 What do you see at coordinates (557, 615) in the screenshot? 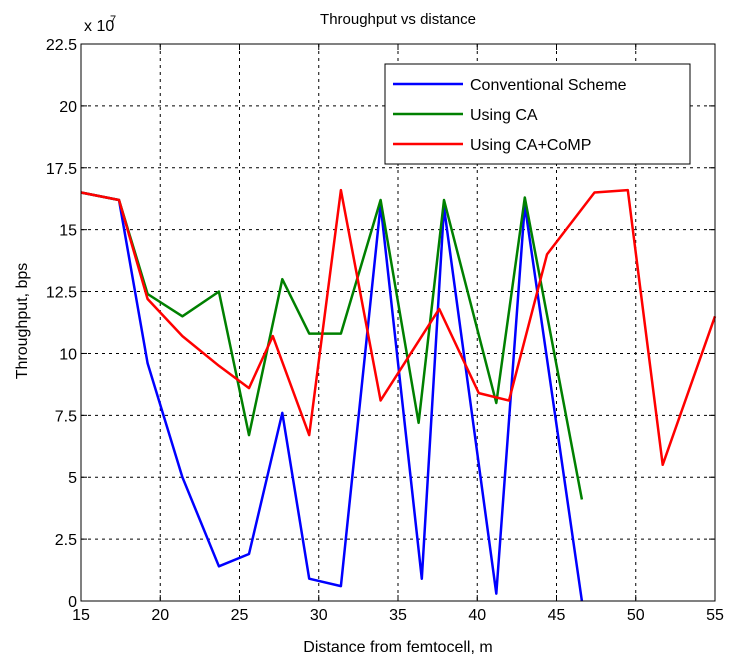
I see `x-tick-label: 45` at bounding box center [557, 615].